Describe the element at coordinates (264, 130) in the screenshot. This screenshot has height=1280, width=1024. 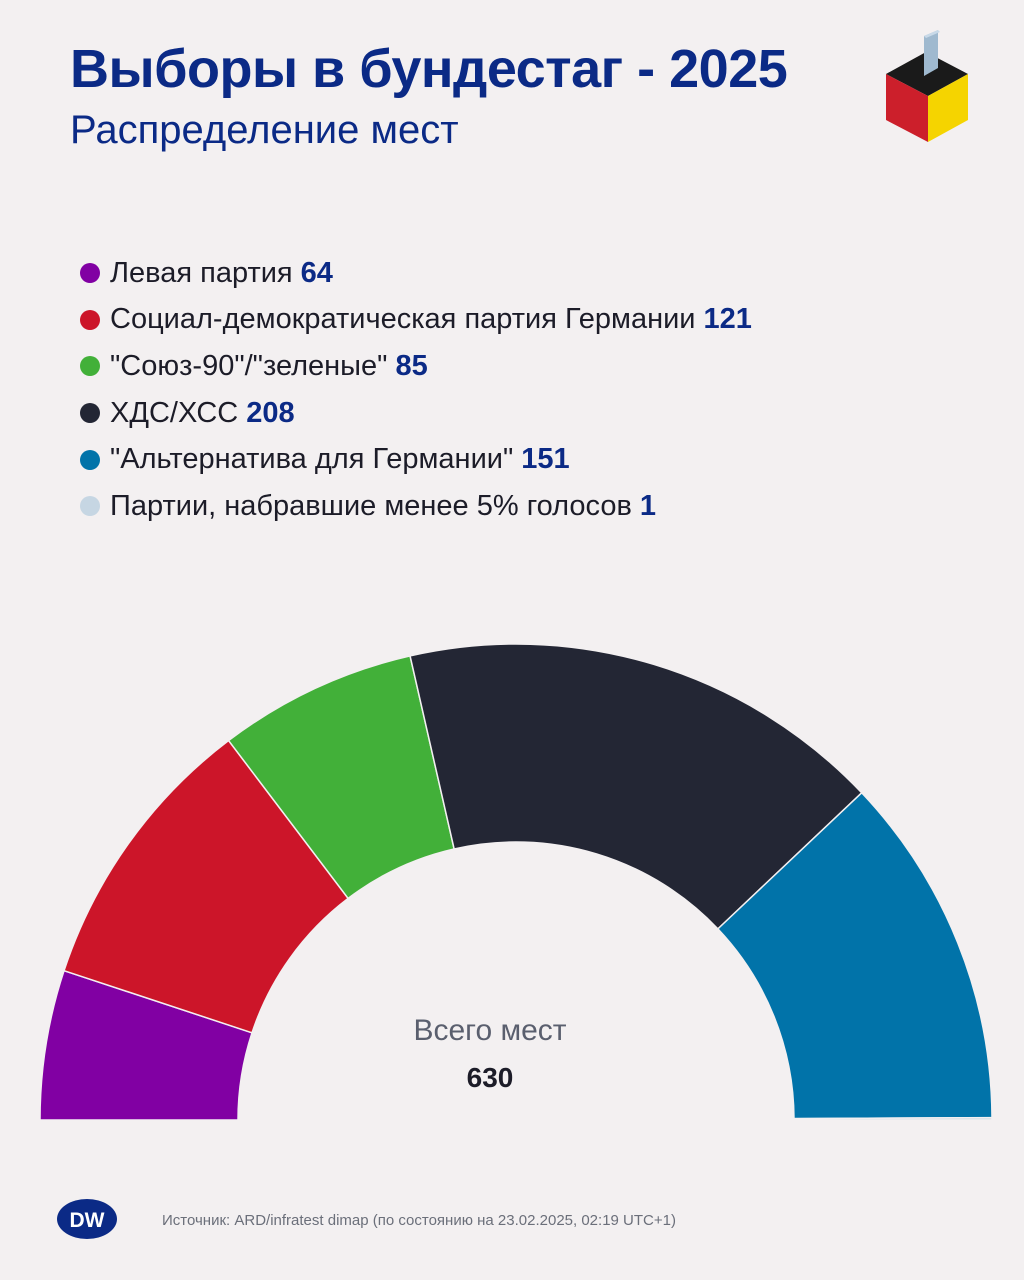
I see `page-subtitle: Распределение мест` at that location.